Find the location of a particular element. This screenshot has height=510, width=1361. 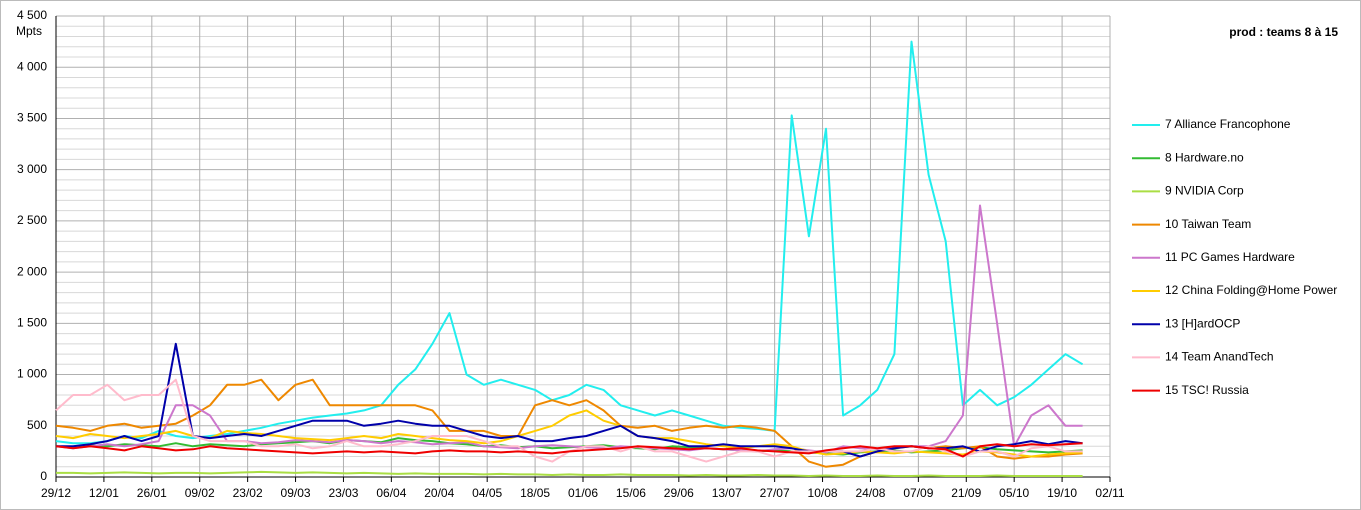

y-tick-label: 3 500 is located at coordinates (32, 118).